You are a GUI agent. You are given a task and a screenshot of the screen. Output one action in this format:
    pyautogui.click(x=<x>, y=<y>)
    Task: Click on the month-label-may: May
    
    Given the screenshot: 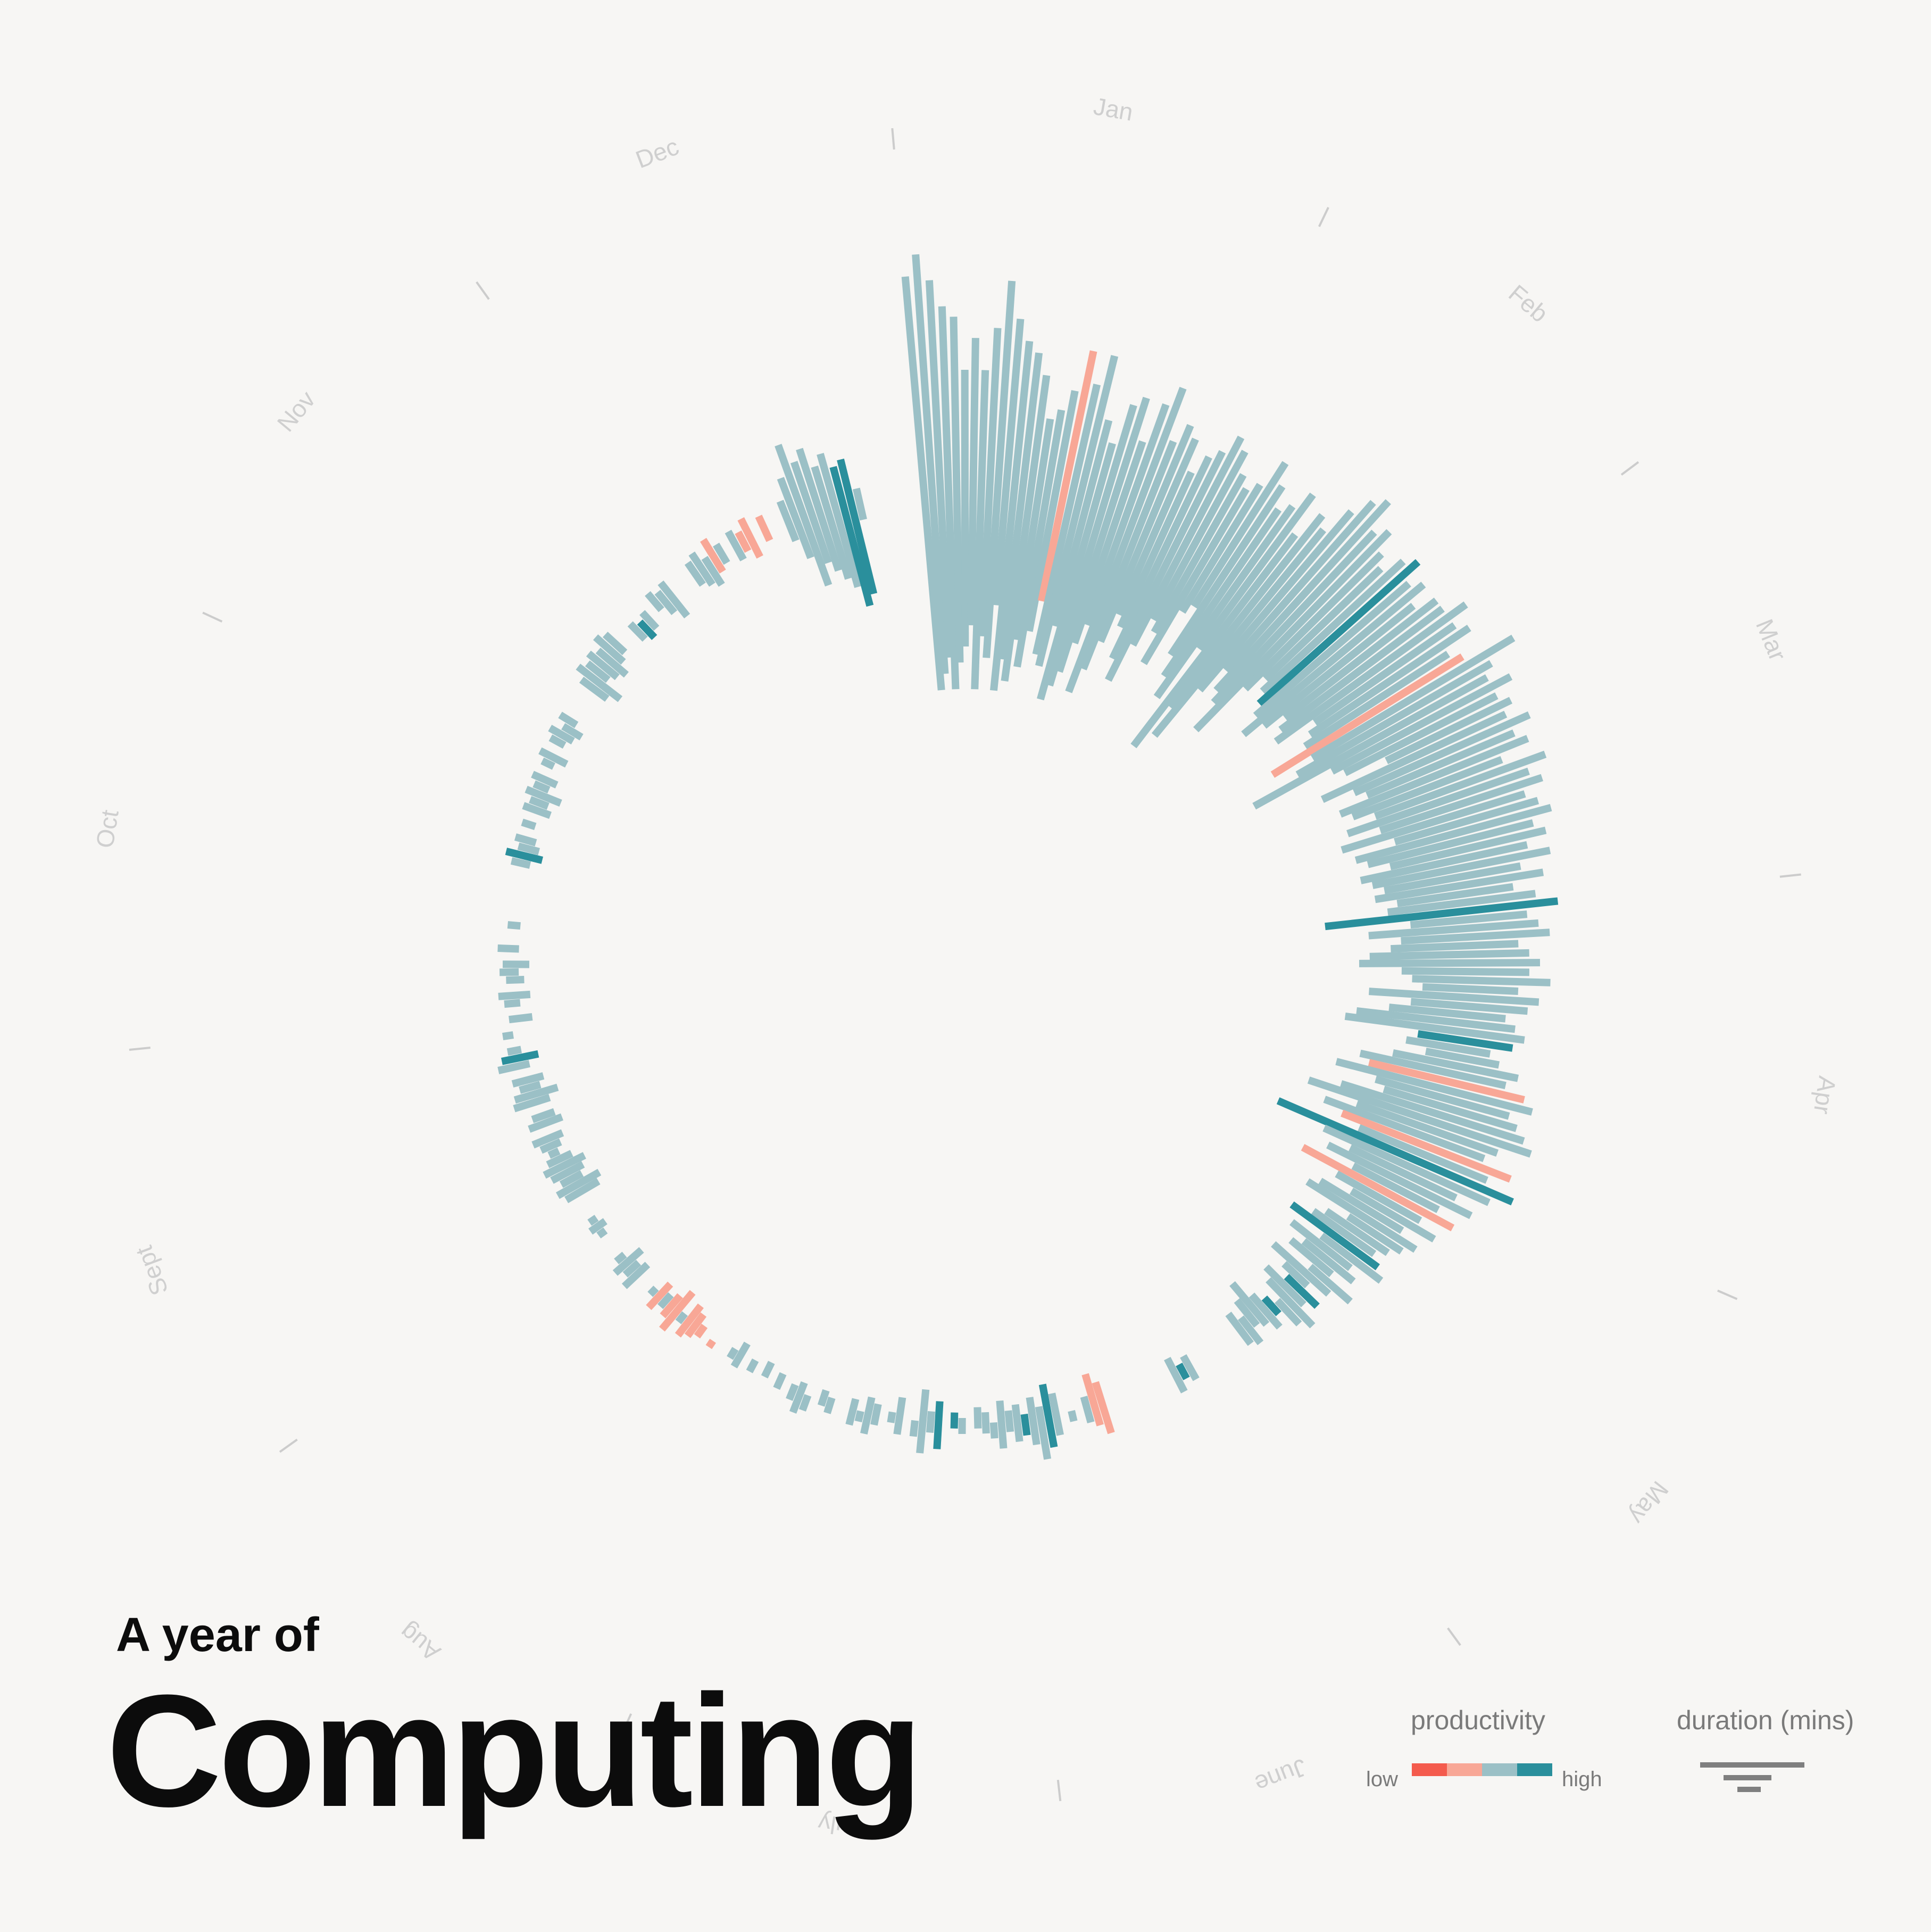 What is the action you would take?
    pyautogui.click(x=1649, y=1503)
    